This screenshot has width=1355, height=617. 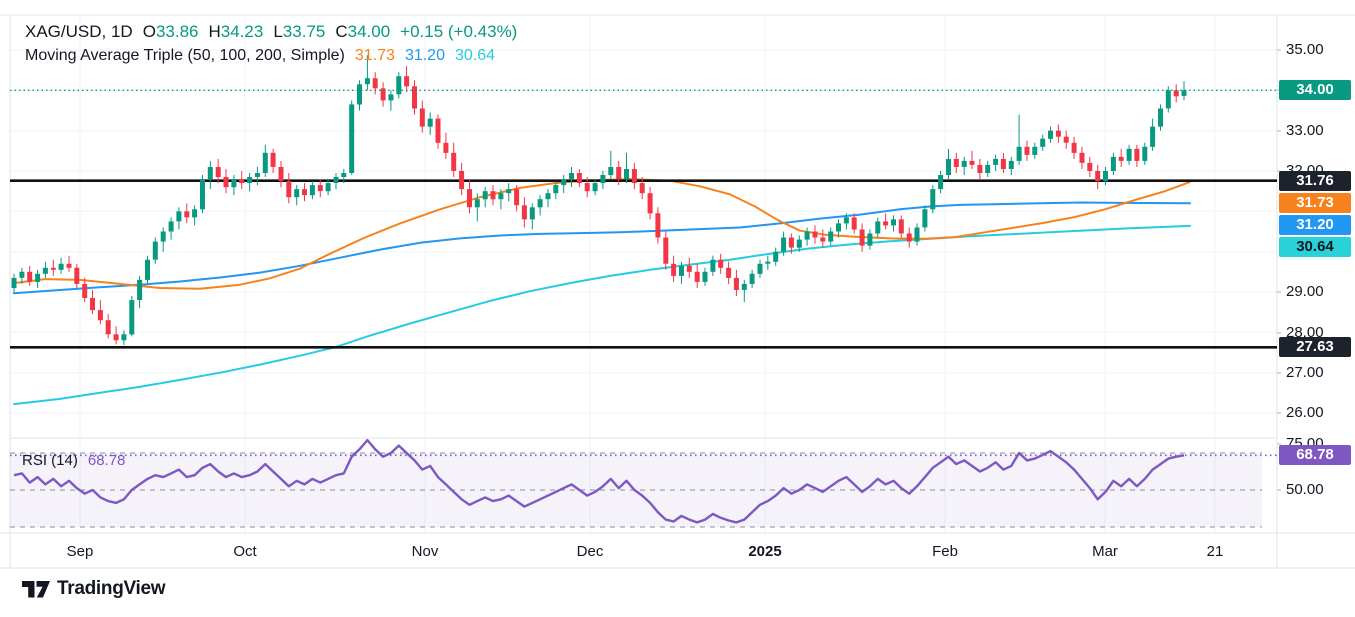 I want to click on time-axis-label: 2025, so click(x=765, y=551).